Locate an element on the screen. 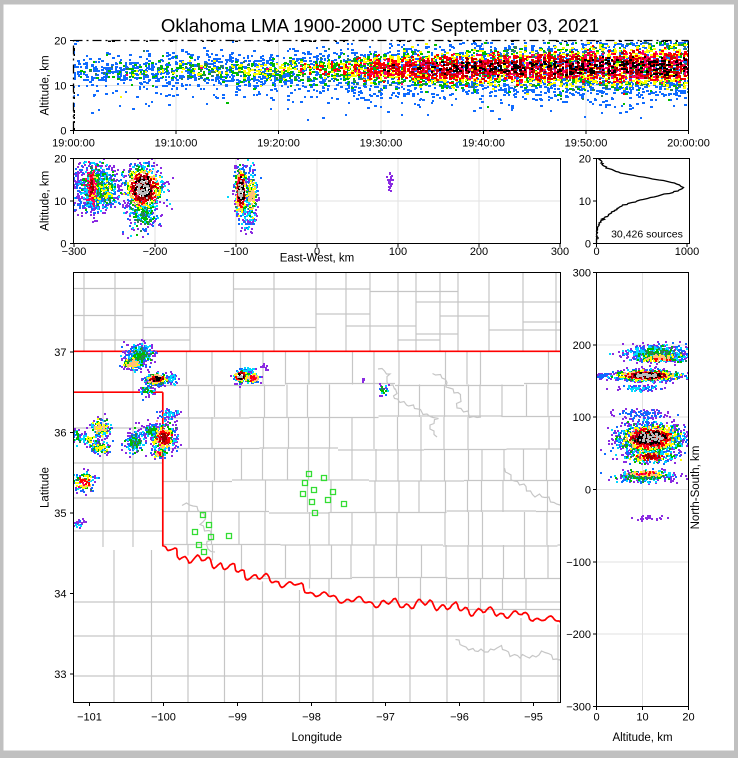 This screenshot has height=758, width=738. svg-text: 20:00:00 is located at coordinates (688, 144).